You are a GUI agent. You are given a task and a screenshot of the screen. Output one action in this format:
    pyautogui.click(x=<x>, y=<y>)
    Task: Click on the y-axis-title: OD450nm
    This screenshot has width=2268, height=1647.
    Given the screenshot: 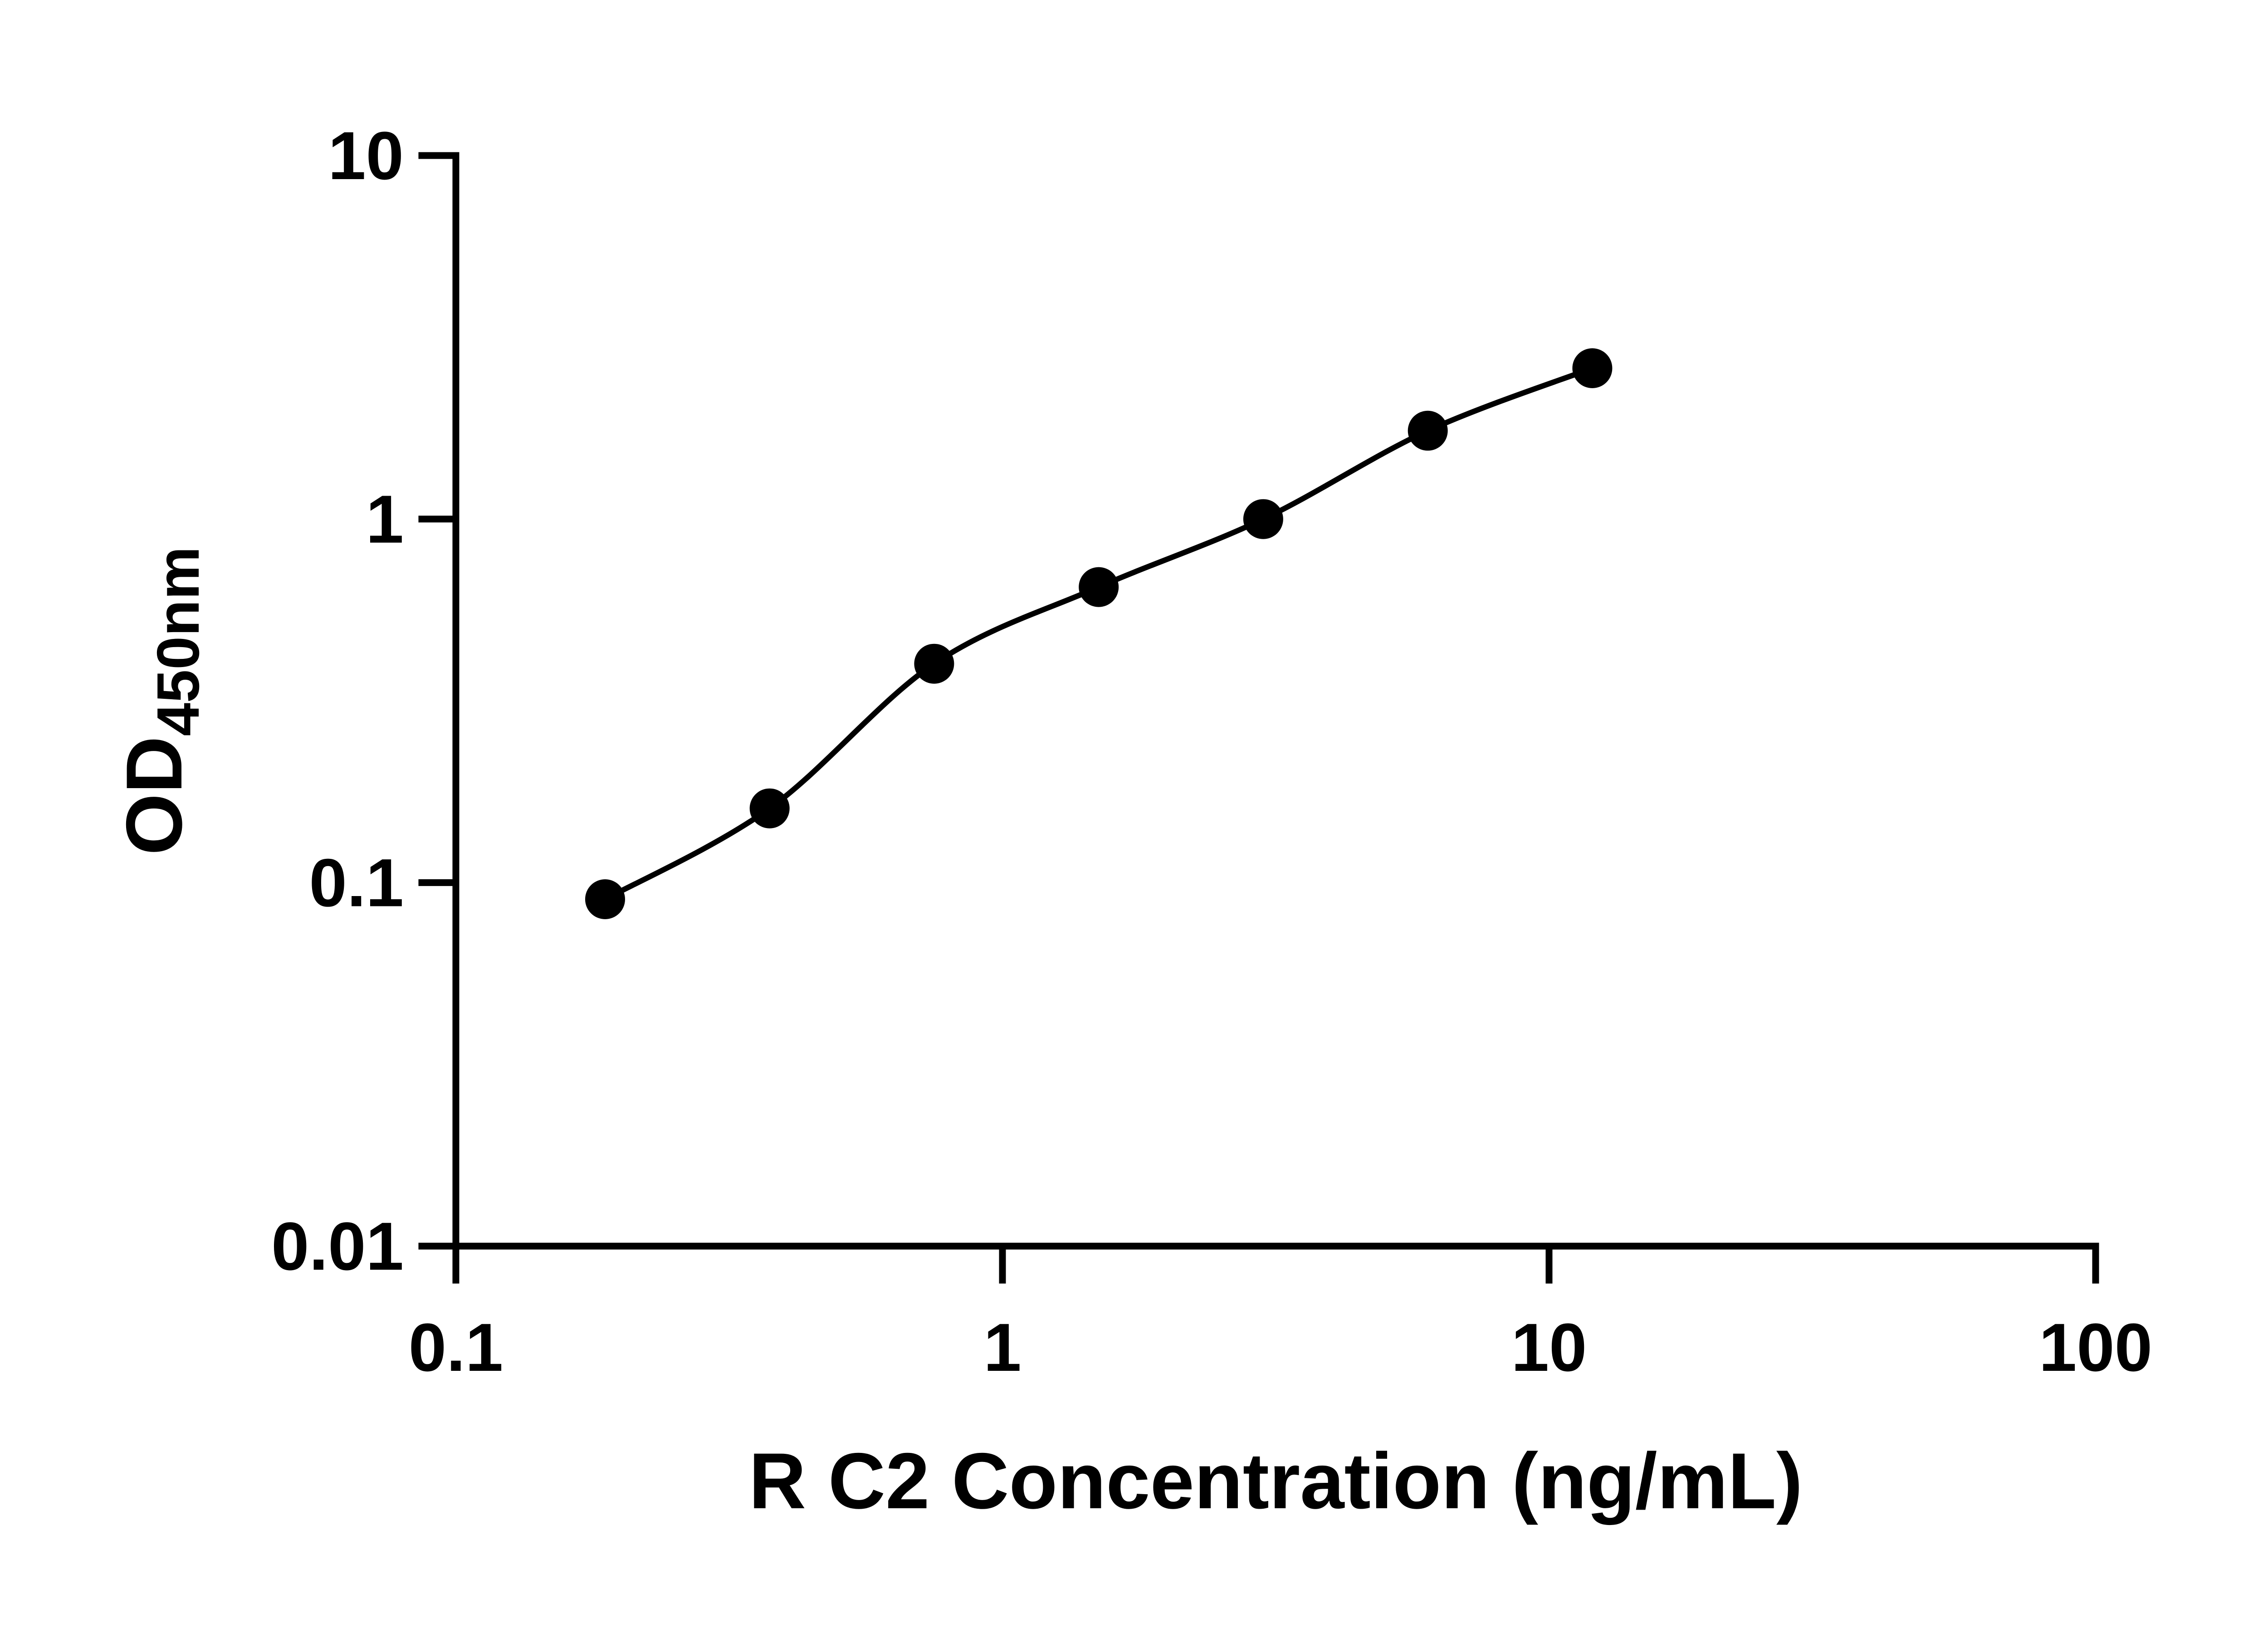 What is the action you would take?
    pyautogui.click(x=161, y=700)
    